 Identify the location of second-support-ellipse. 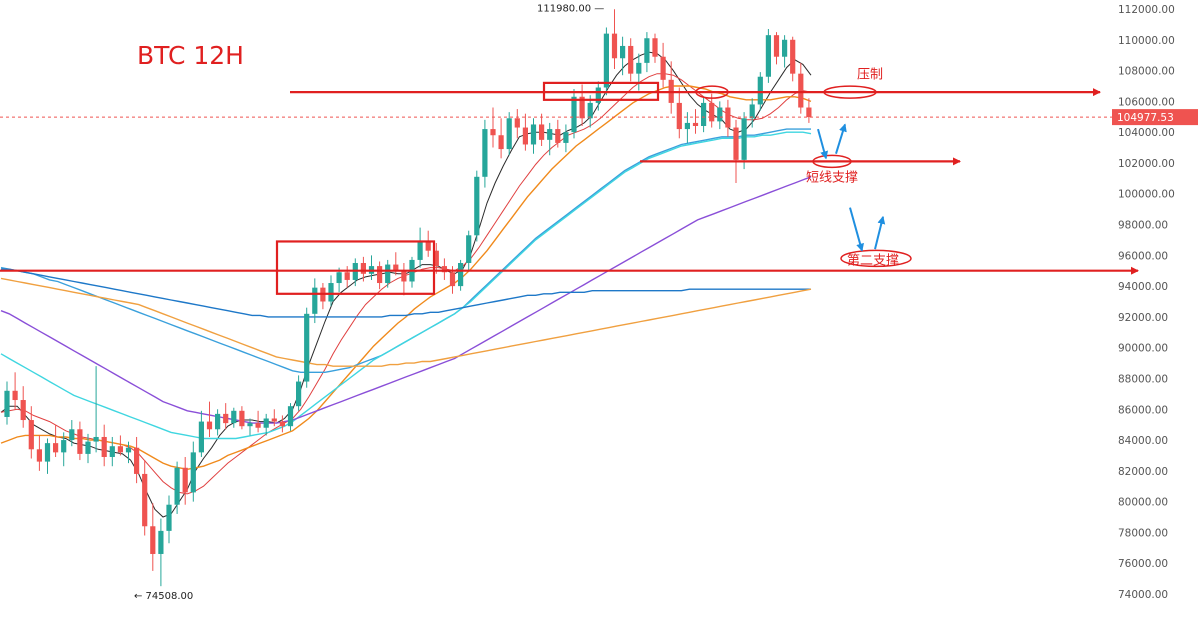
(876, 258).